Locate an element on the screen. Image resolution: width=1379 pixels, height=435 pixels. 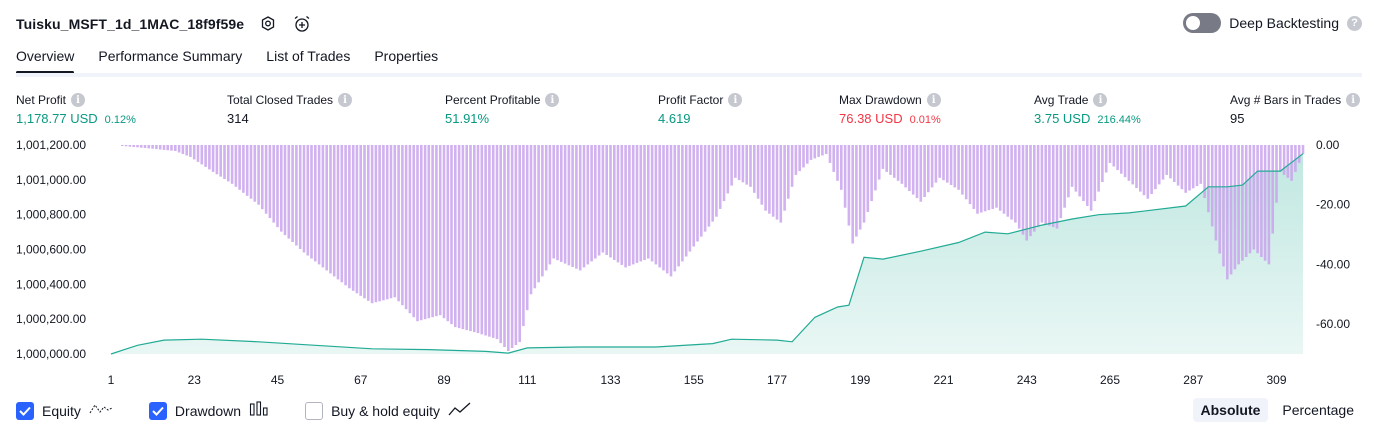
mode-percentage-button: Percentage is located at coordinates (1318, 410).